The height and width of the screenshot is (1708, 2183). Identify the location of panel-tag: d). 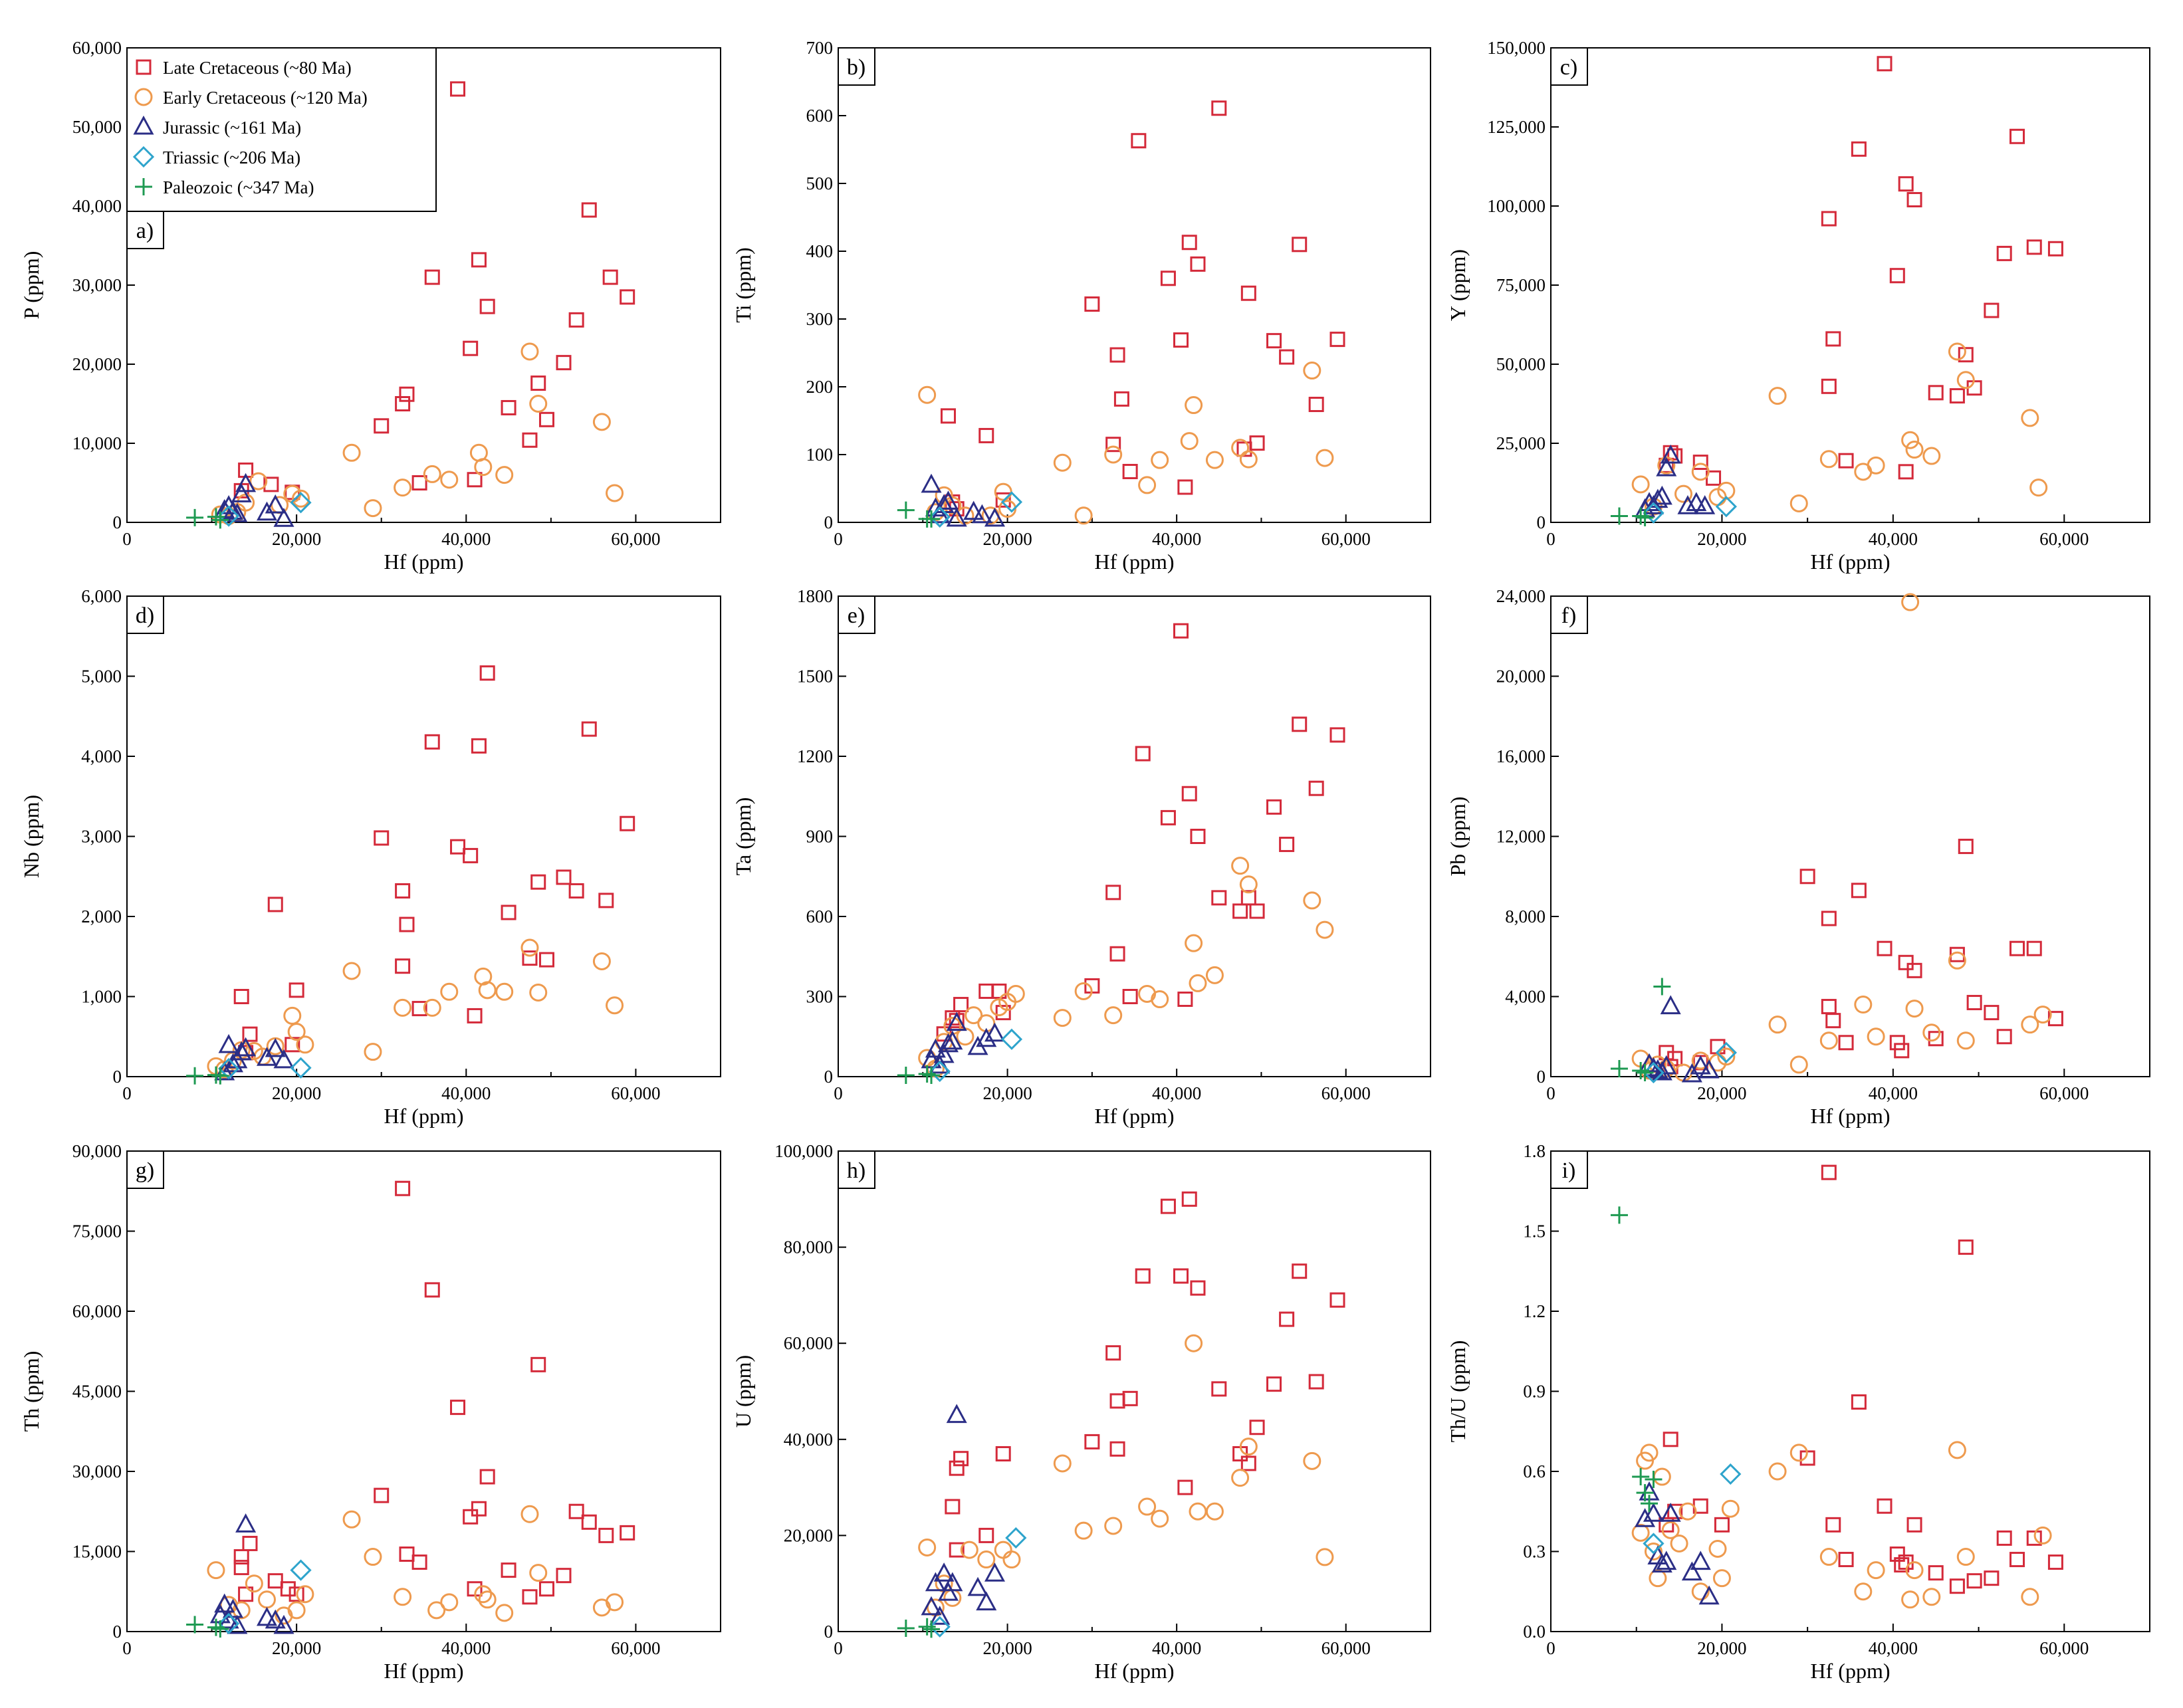
(145, 615).